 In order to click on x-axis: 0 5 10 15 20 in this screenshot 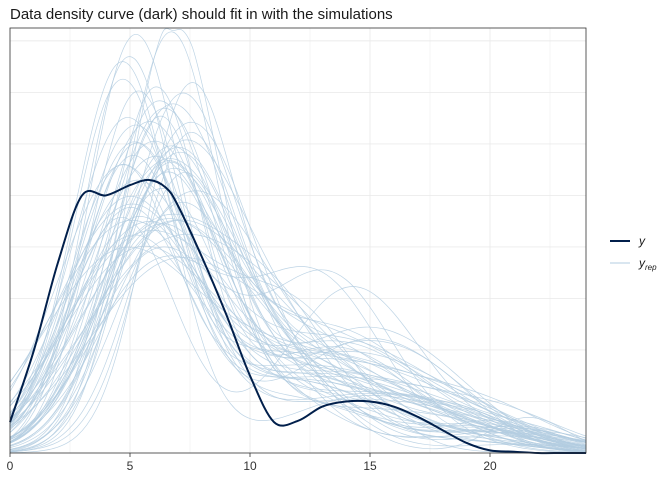, I will do `click(252, 463)`.